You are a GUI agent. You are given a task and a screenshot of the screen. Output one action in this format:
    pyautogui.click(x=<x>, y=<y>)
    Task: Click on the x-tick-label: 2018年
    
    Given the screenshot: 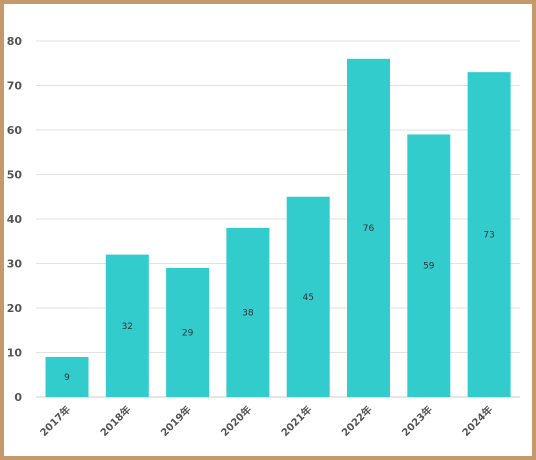 What is the action you would take?
    pyautogui.click(x=115, y=421)
    